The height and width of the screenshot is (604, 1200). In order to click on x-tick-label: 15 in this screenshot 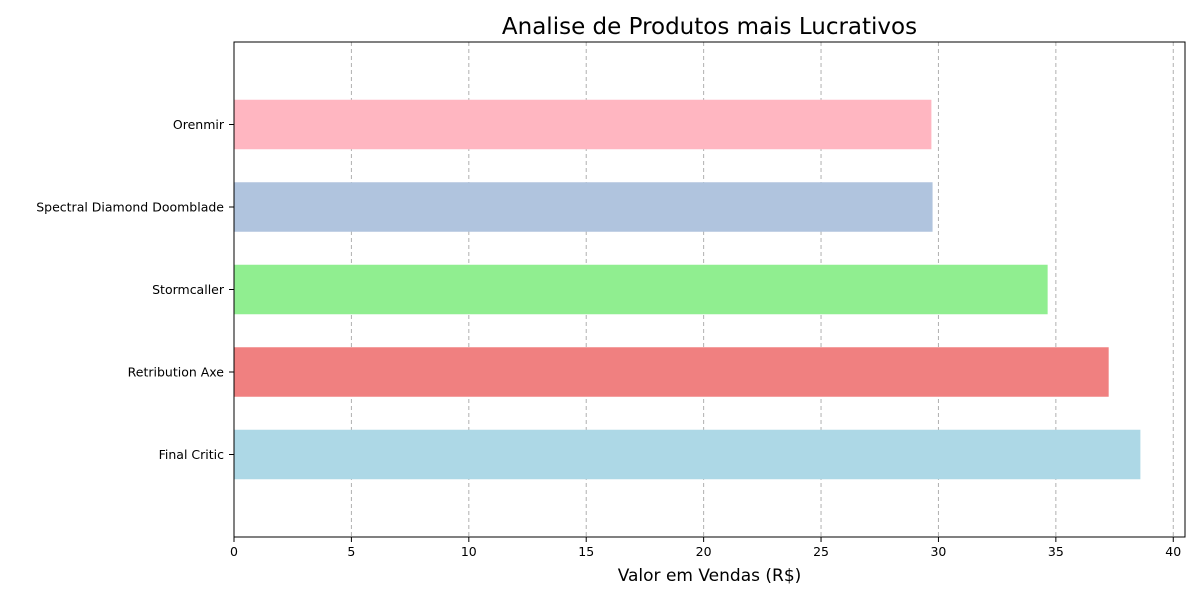, I will do `click(586, 551)`.